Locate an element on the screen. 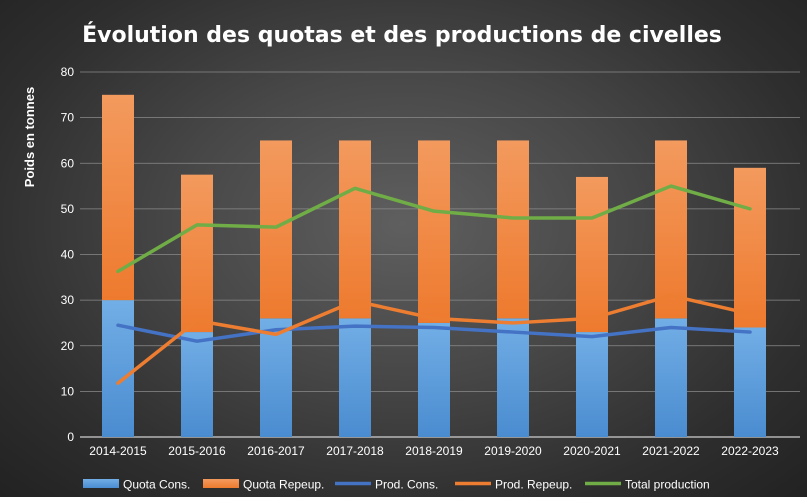 The image size is (807, 497). x-tick-label: 2019-2020 is located at coordinates (513, 451).